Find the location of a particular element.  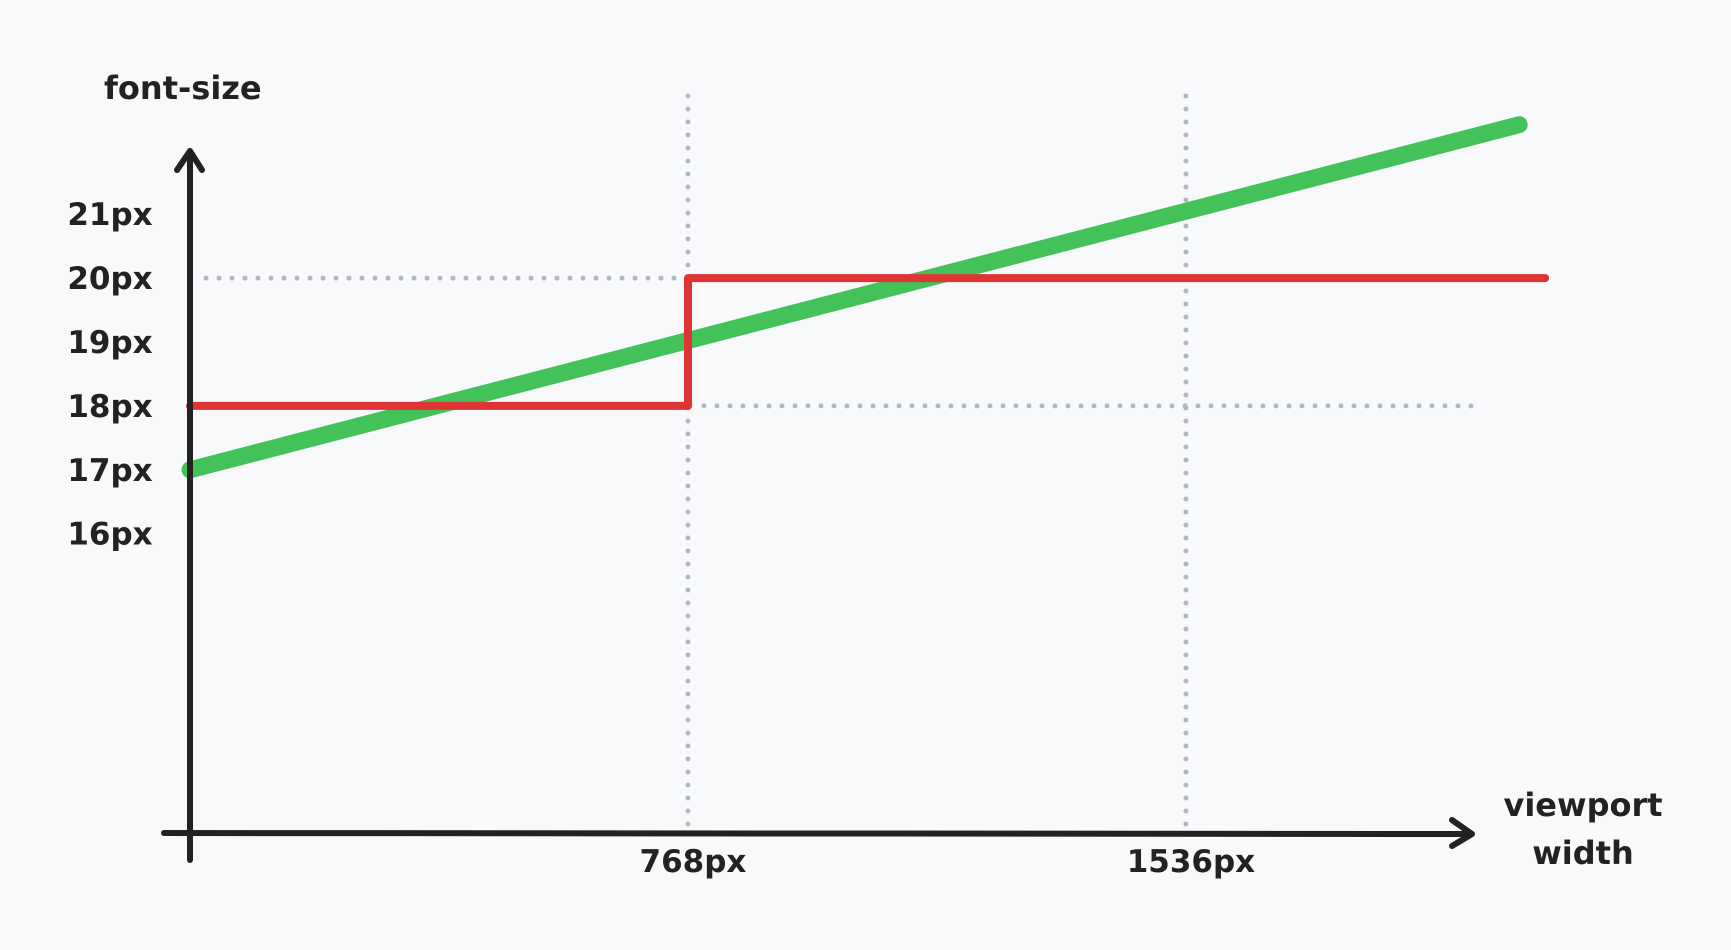

y-tick-label-17: 17px is located at coordinates (109, 471).